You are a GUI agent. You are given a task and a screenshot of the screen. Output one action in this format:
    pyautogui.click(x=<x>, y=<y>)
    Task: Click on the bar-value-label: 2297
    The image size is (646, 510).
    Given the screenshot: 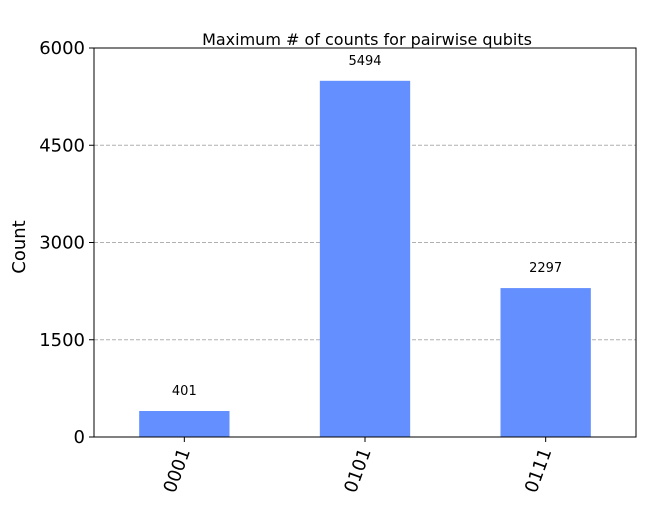 What is the action you would take?
    pyautogui.click(x=545, y=268)
    